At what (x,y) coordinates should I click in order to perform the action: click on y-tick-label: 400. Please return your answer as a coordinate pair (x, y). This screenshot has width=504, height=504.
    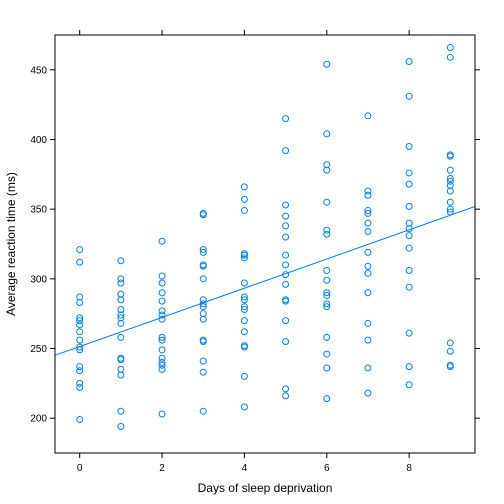
    Looking at the image, I should click on (38, 140).